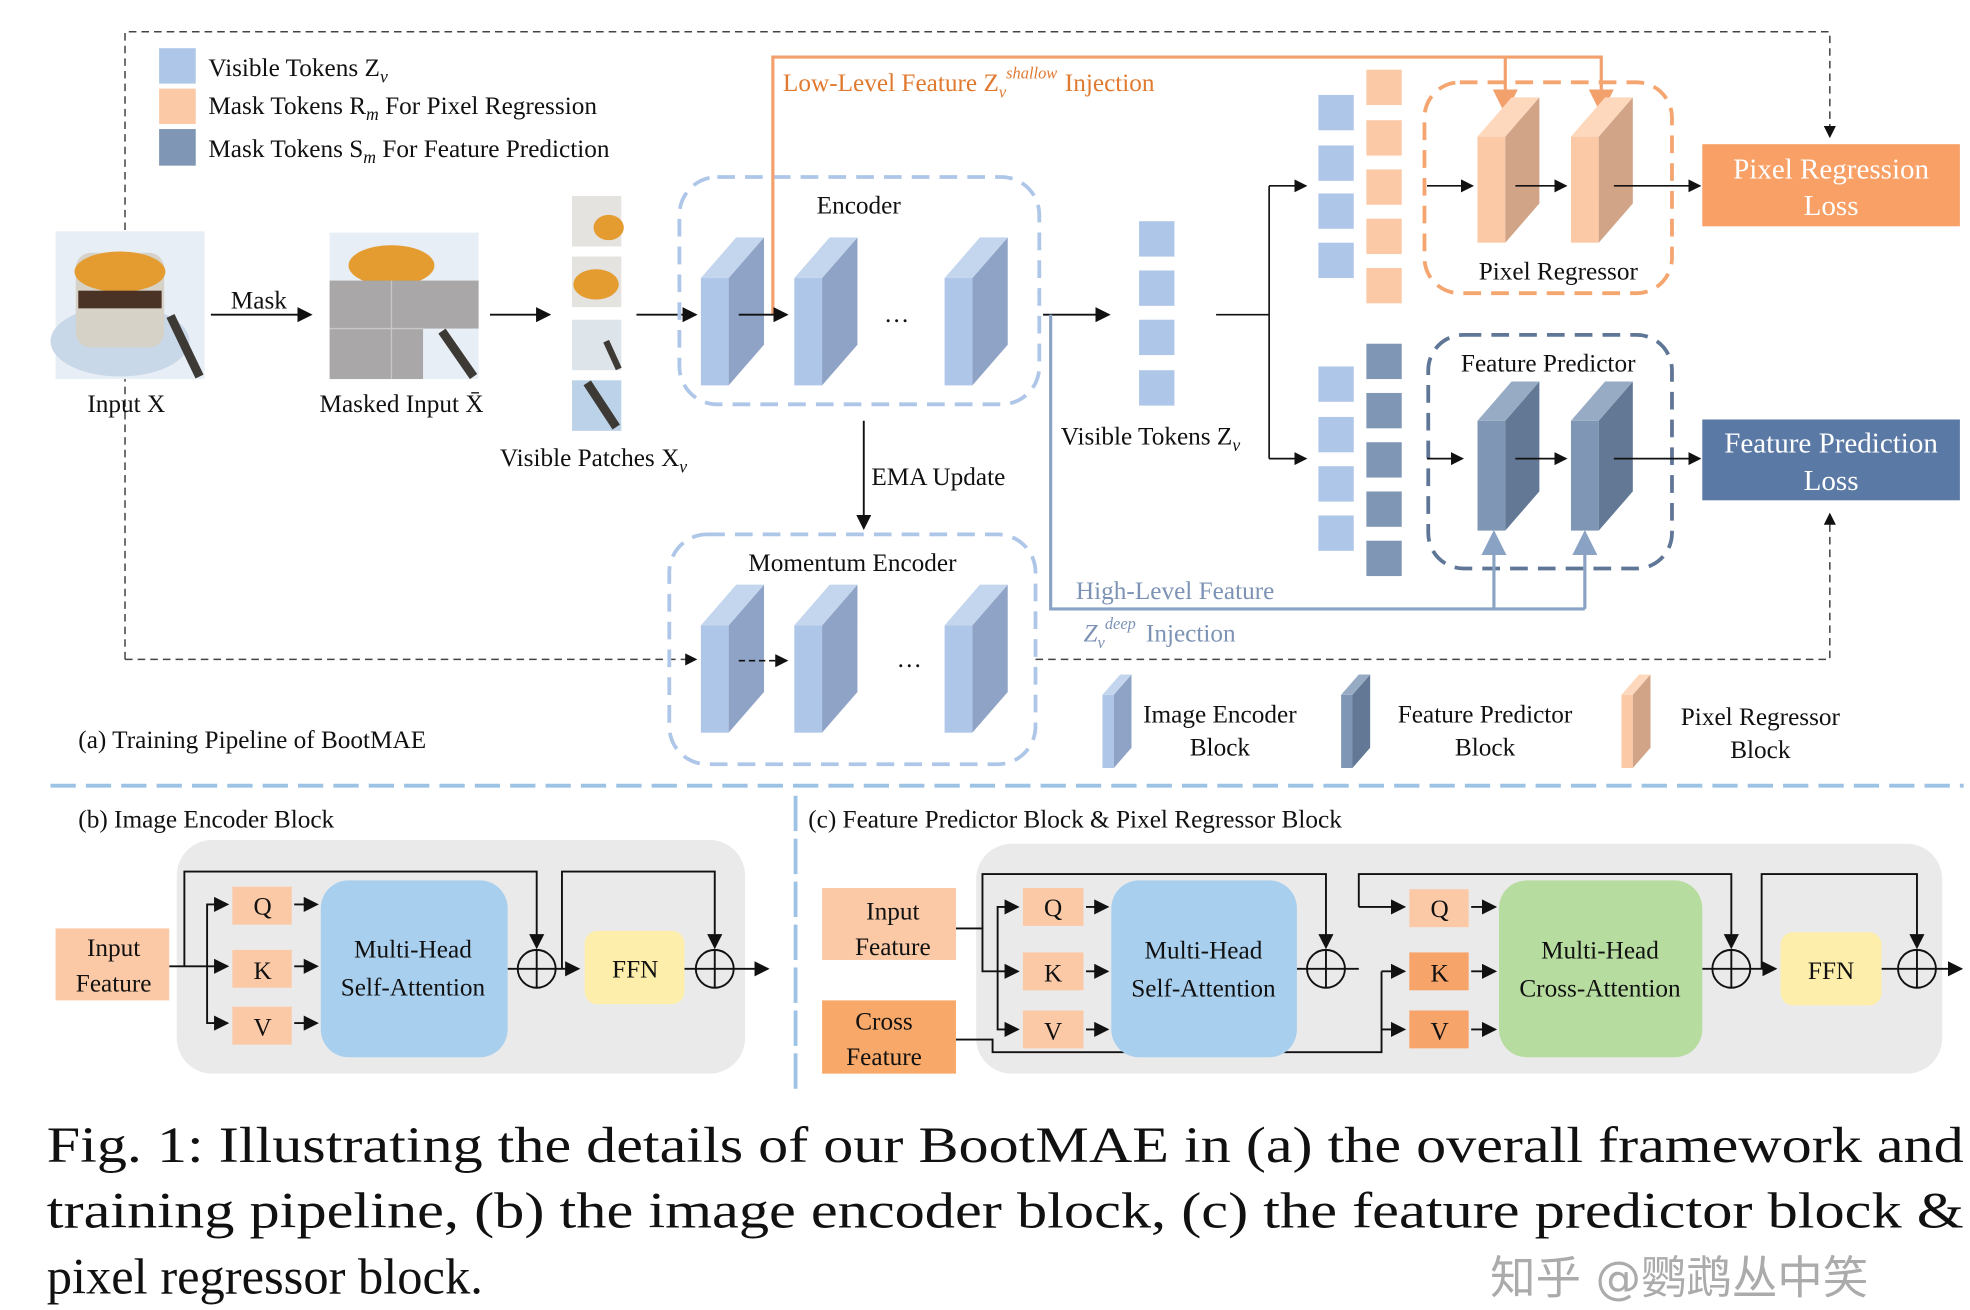 Image resolution: width=1970 pixels, height=1310 pixels. What do you see at coordinates (1679, 1277) in the screenshot?
I see `watermark: 知乎 @鹦鹉丛中笑` at bounding box center [1679, 1277].